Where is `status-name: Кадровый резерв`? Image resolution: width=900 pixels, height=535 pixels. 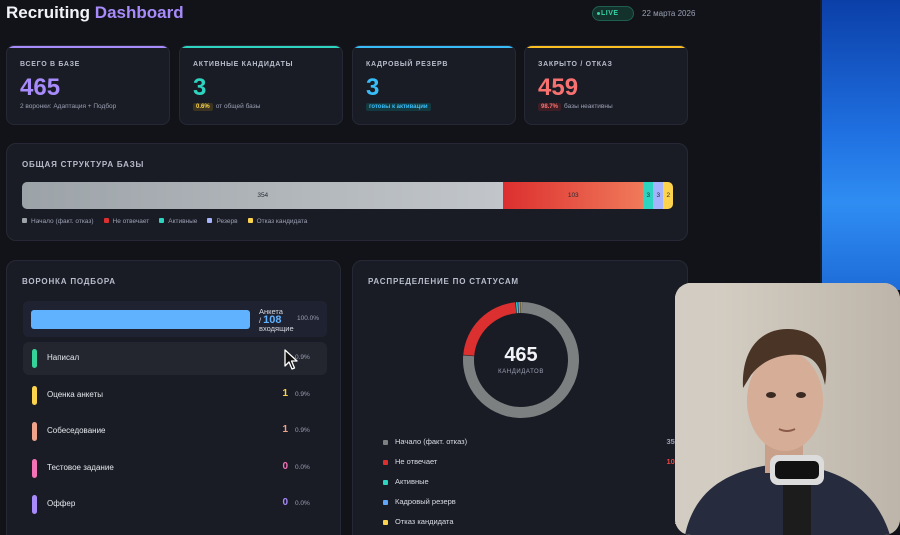
status-name: Кадровый резерв is located at coordinates (425, 501).